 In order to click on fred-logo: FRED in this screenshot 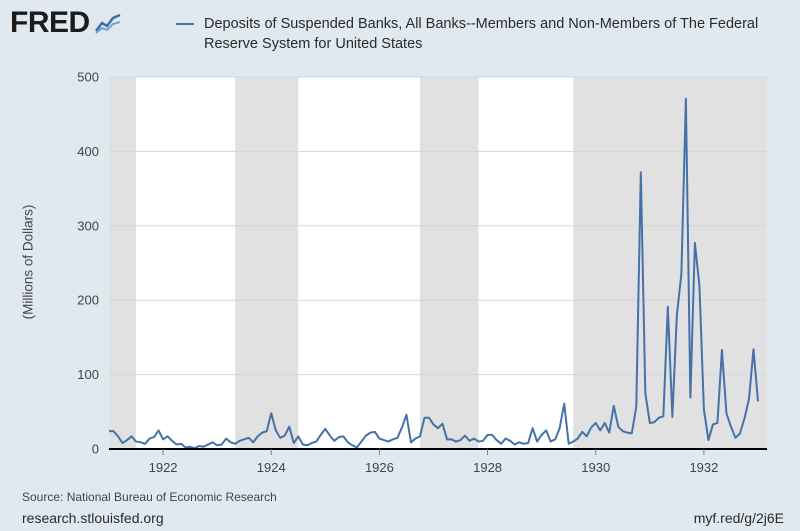, I will do `click(66, 23)`.